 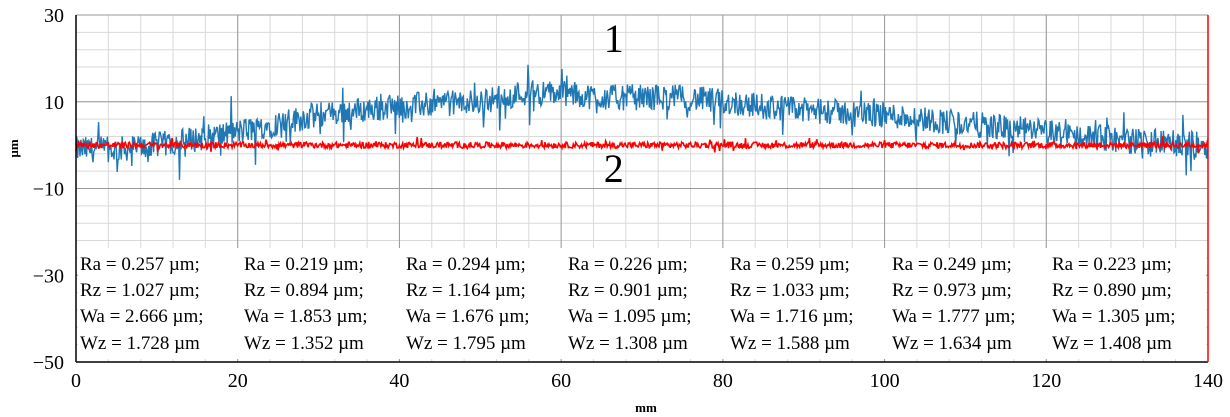 I want to click on y-tick-label: −10, so click(x=48, y=190).